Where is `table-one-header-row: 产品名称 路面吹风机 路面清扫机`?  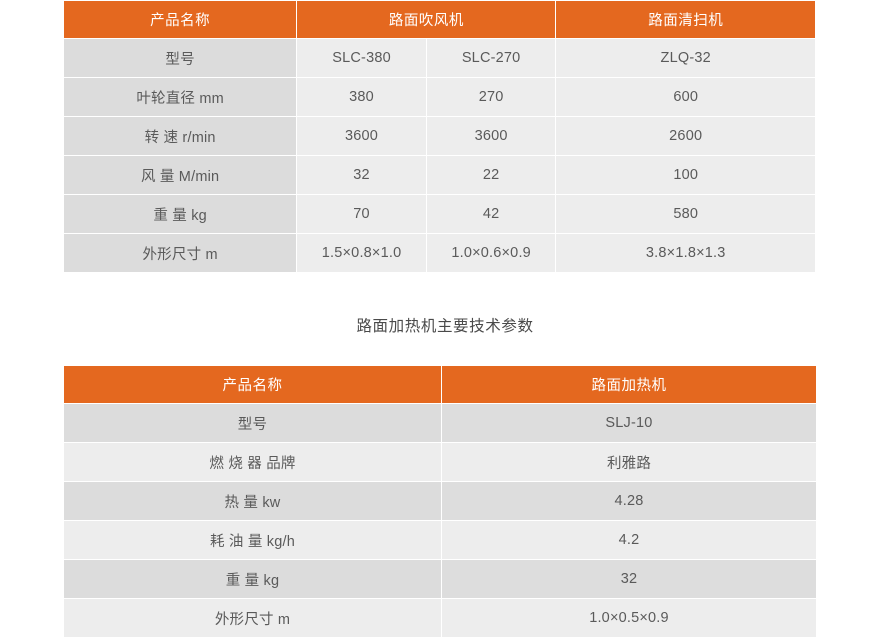 table-one-header-row: 产品名称 路面吹风机 路面清扫机 is located at coordinates (439, 19).